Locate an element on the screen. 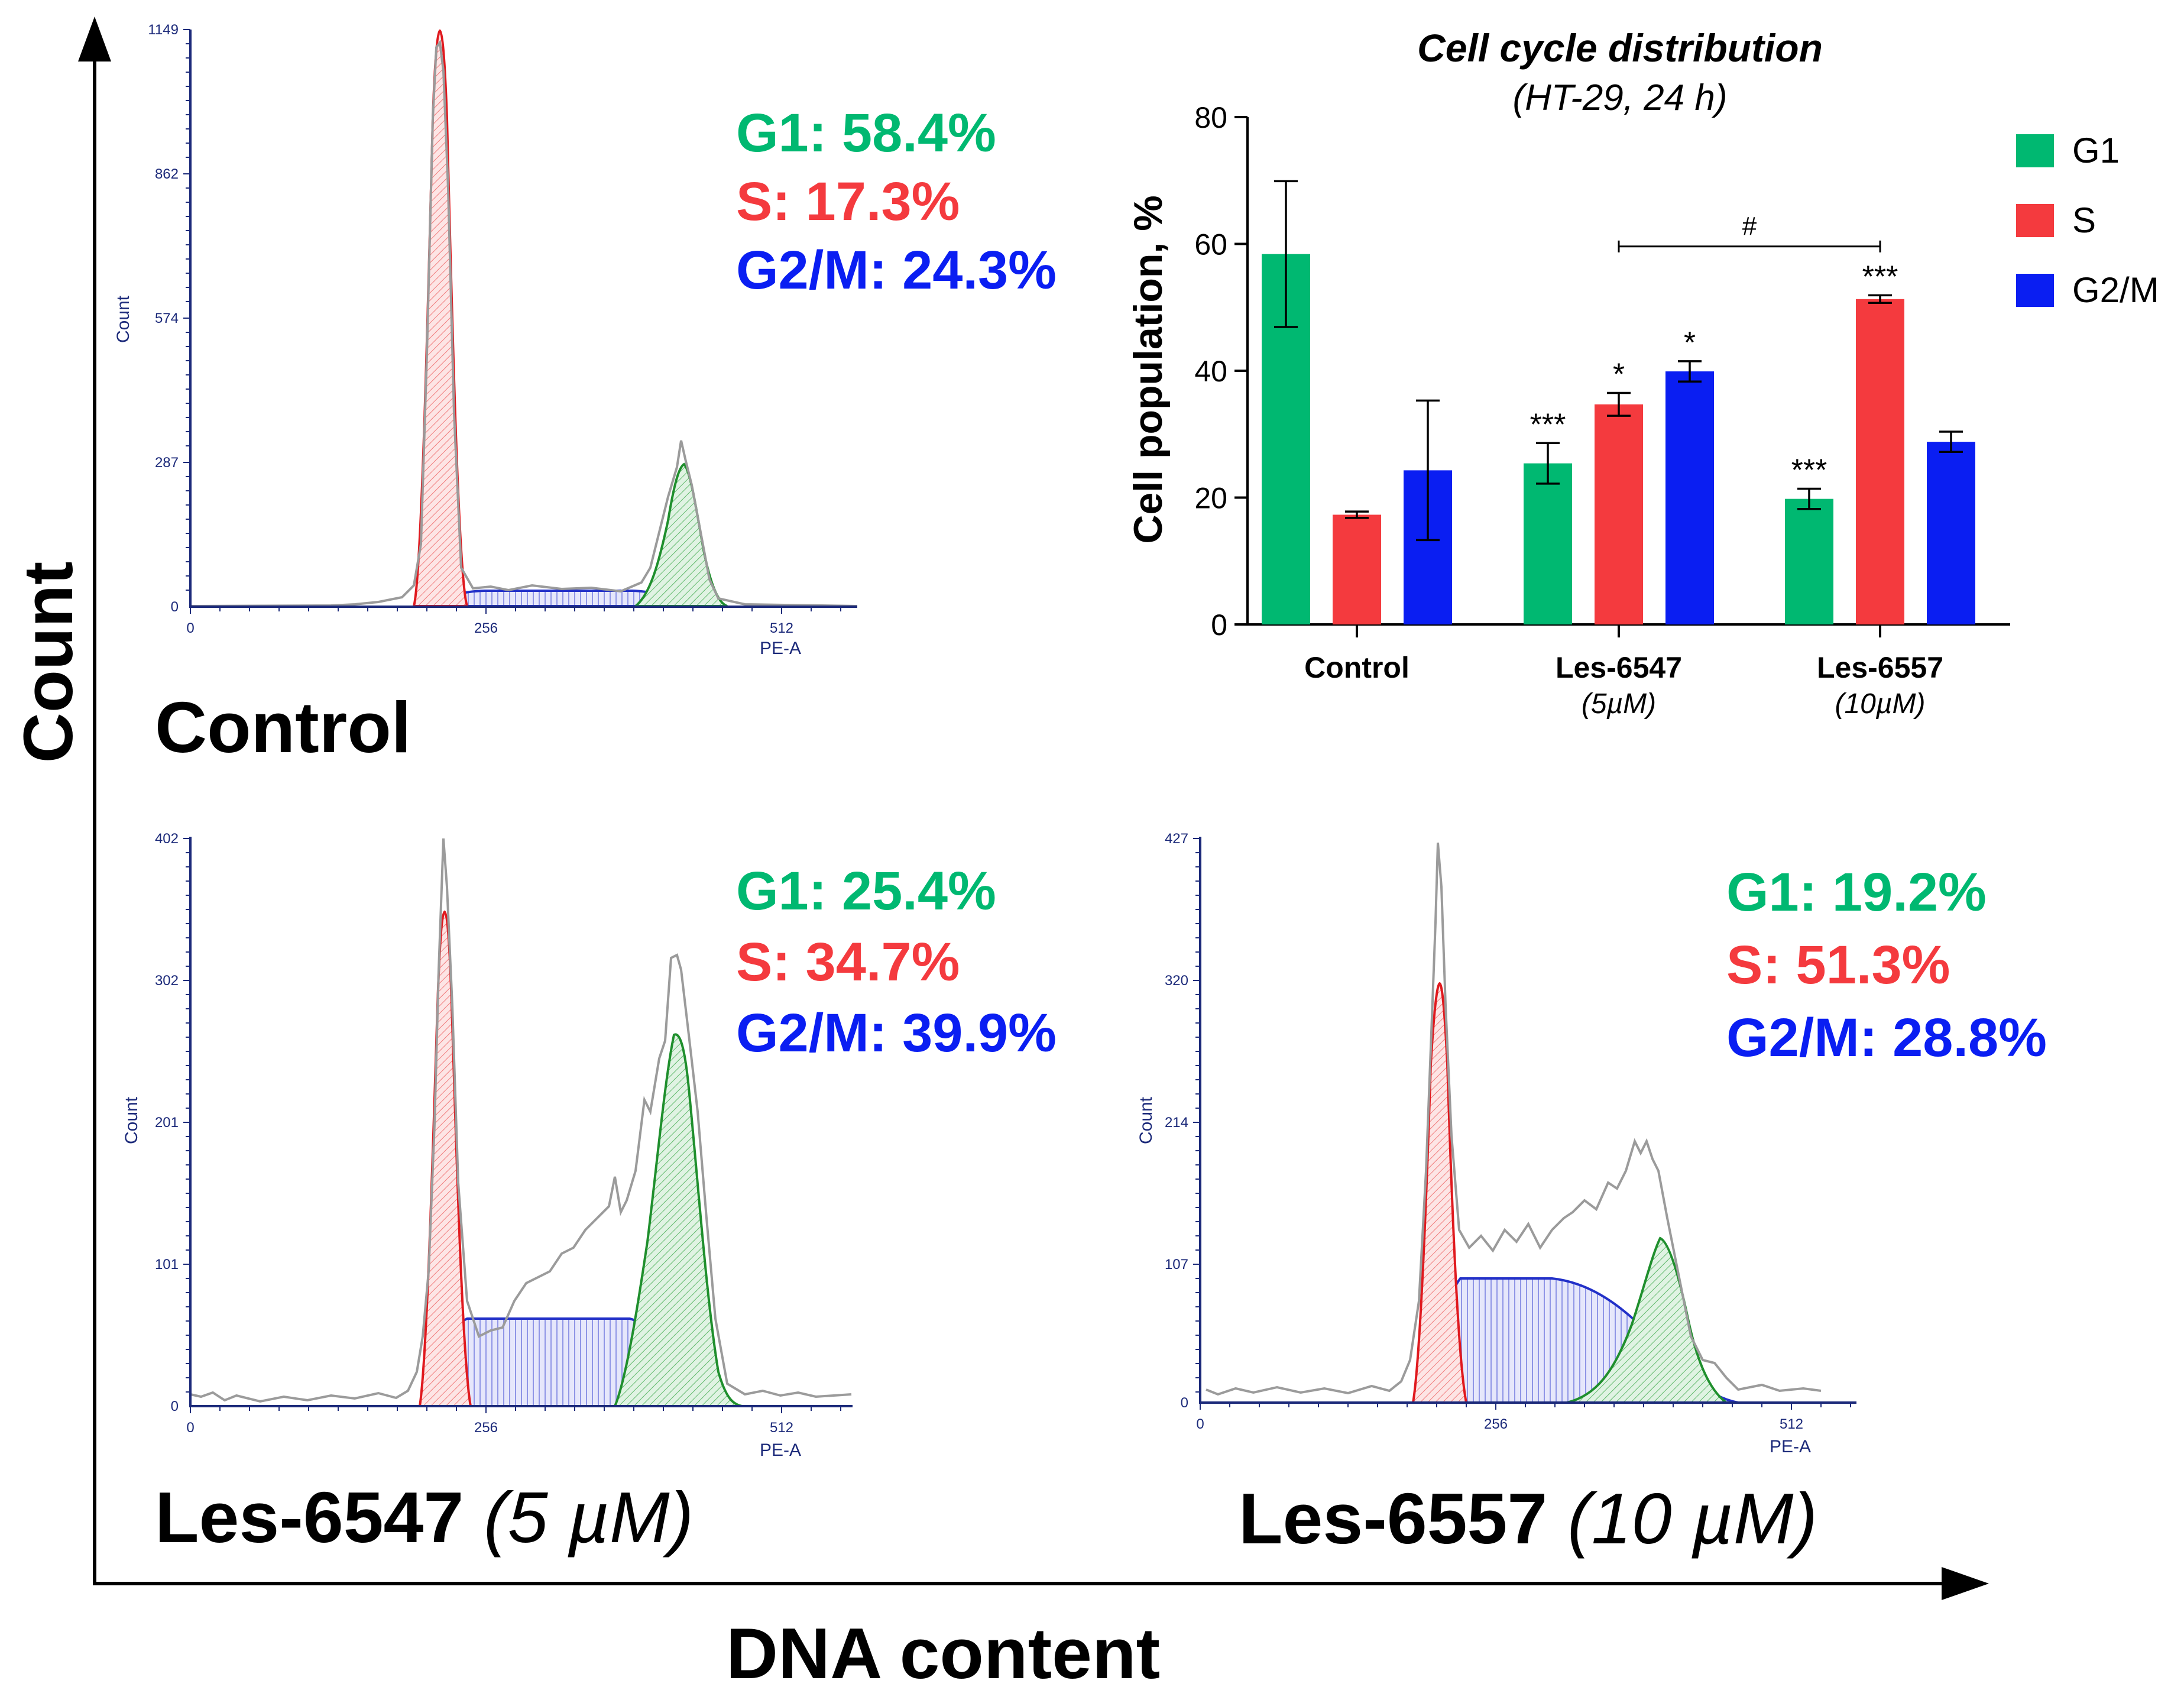 This screenshot has height=1703, width=2184. histogram-les6557-x-minor-ticks is located at coordinates (1525, 1406).